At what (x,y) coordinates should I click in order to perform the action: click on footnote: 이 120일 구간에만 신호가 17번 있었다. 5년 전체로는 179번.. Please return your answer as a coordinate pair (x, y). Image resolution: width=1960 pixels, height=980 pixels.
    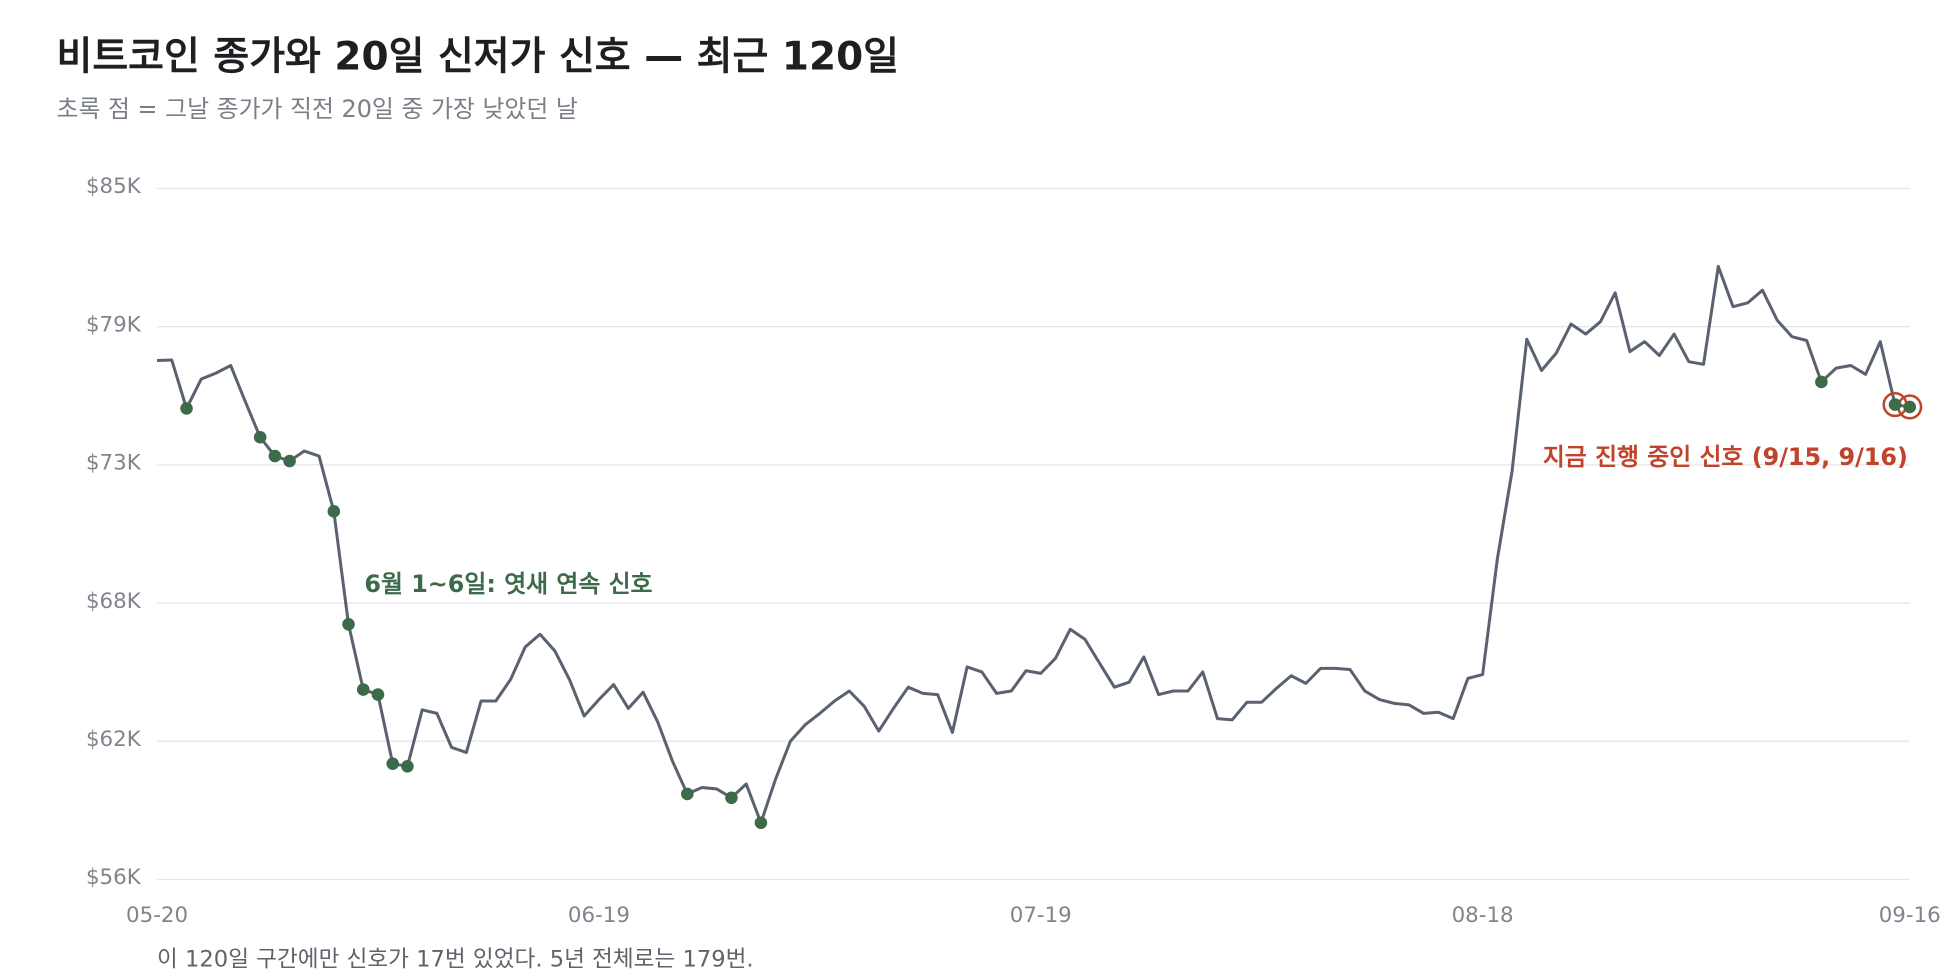
    Looking at the image, I should click on (455, 959).